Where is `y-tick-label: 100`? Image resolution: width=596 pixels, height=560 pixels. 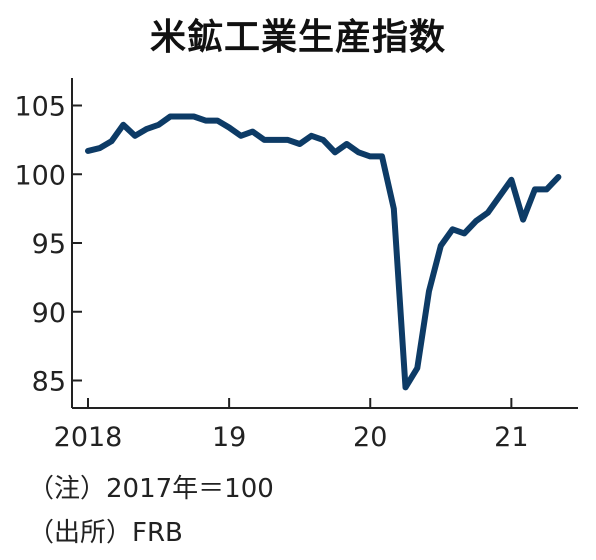
y-tick-label: 100 is located at coordinates (40, 175).